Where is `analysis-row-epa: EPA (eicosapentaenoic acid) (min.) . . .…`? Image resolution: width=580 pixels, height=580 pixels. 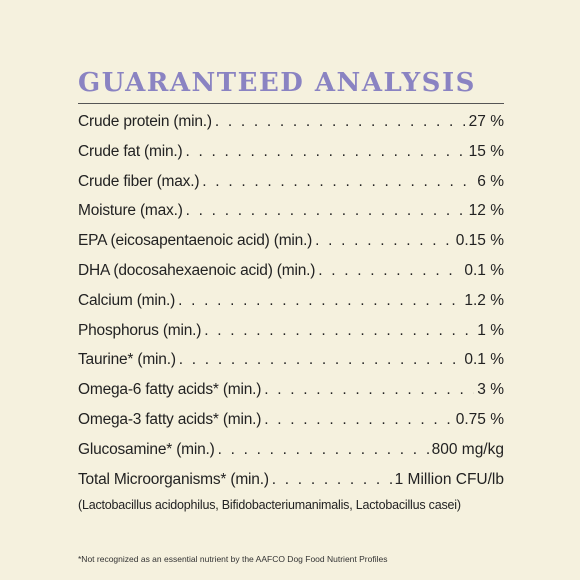
analysis-row-epa: EPA (eicosapentaenoic acid) (min.) . . .… is located at coordinates (291, 241).